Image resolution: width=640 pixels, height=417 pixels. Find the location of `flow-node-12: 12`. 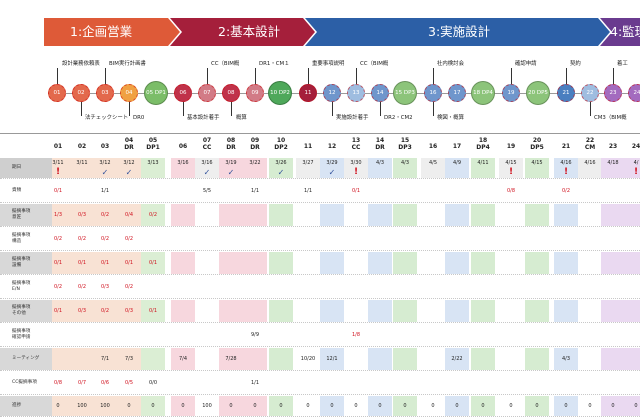

flow-node-12: 12 is located at coordinates (332, 93).